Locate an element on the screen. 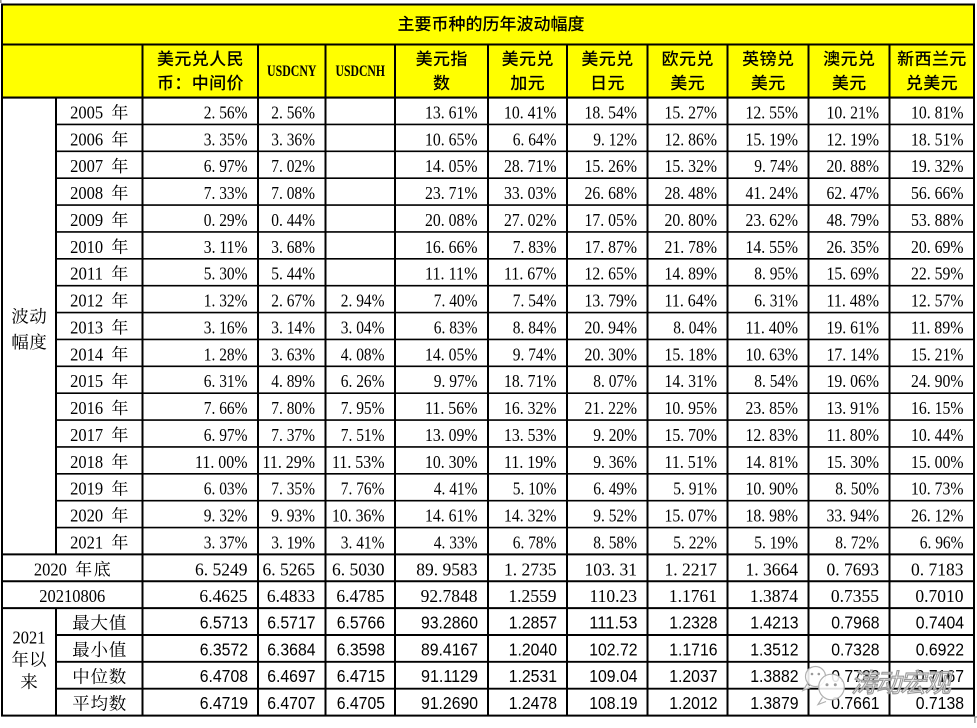  svg-text: 3. 68% is located at coordinates (293, 247).